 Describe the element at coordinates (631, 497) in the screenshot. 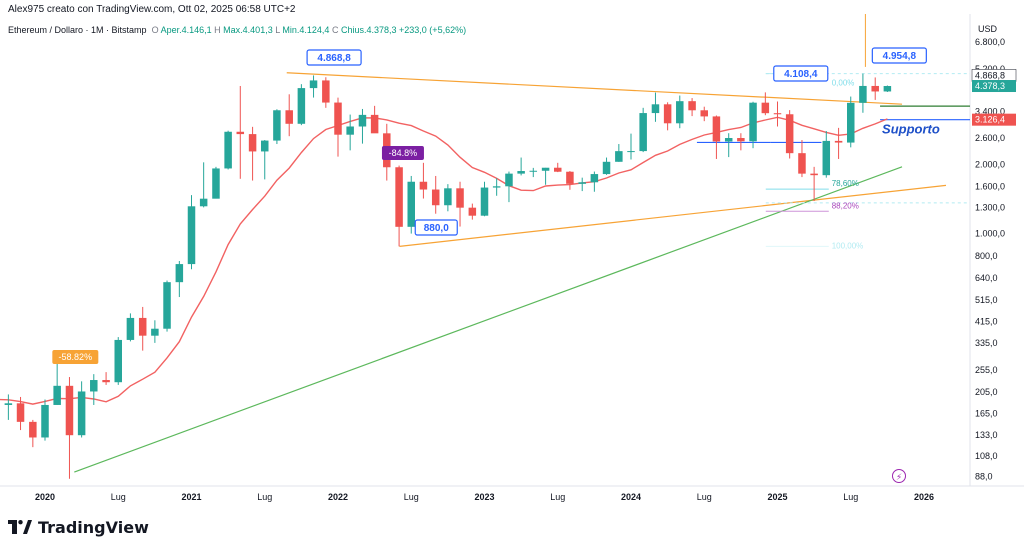

I see `x-tick-label: 2024` at that location.